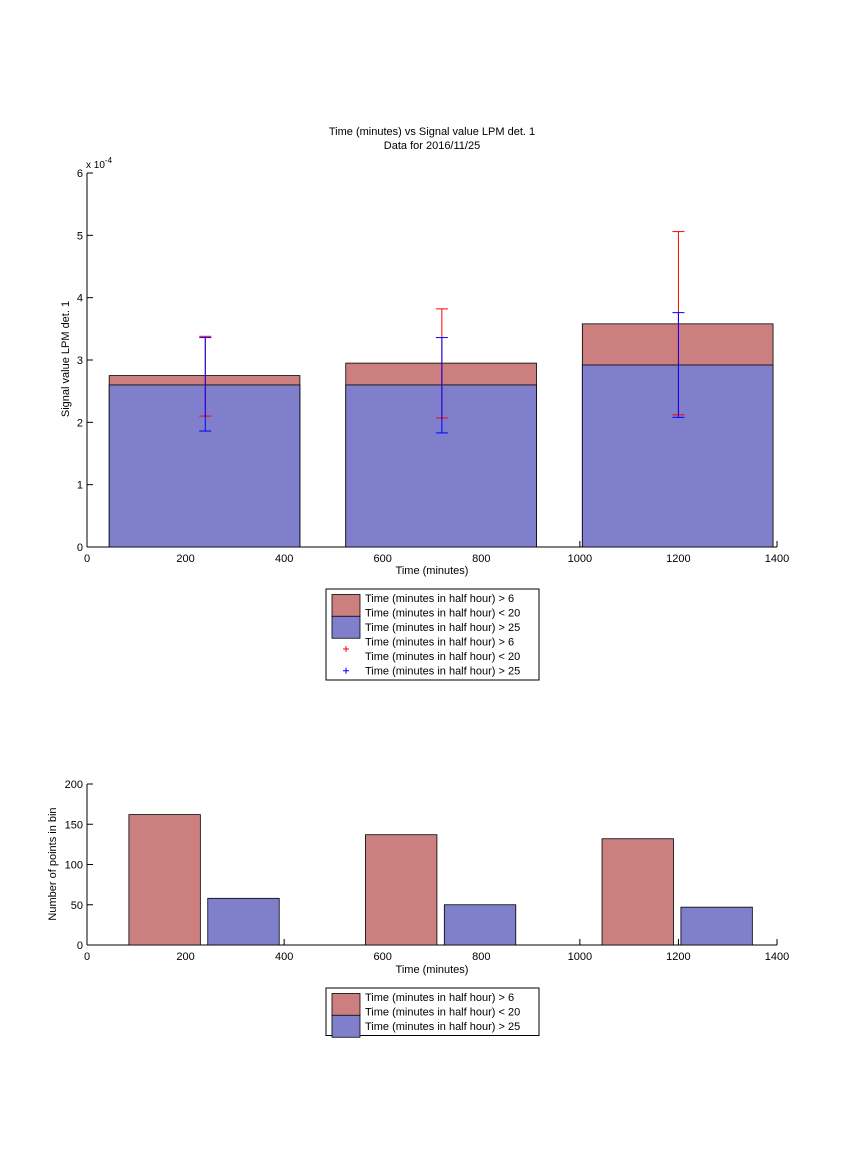 Image resolution: width=864 pixels, height=1152 pixels. I want to click on chart1-x-label: Time (minutes), so click(432, 571).